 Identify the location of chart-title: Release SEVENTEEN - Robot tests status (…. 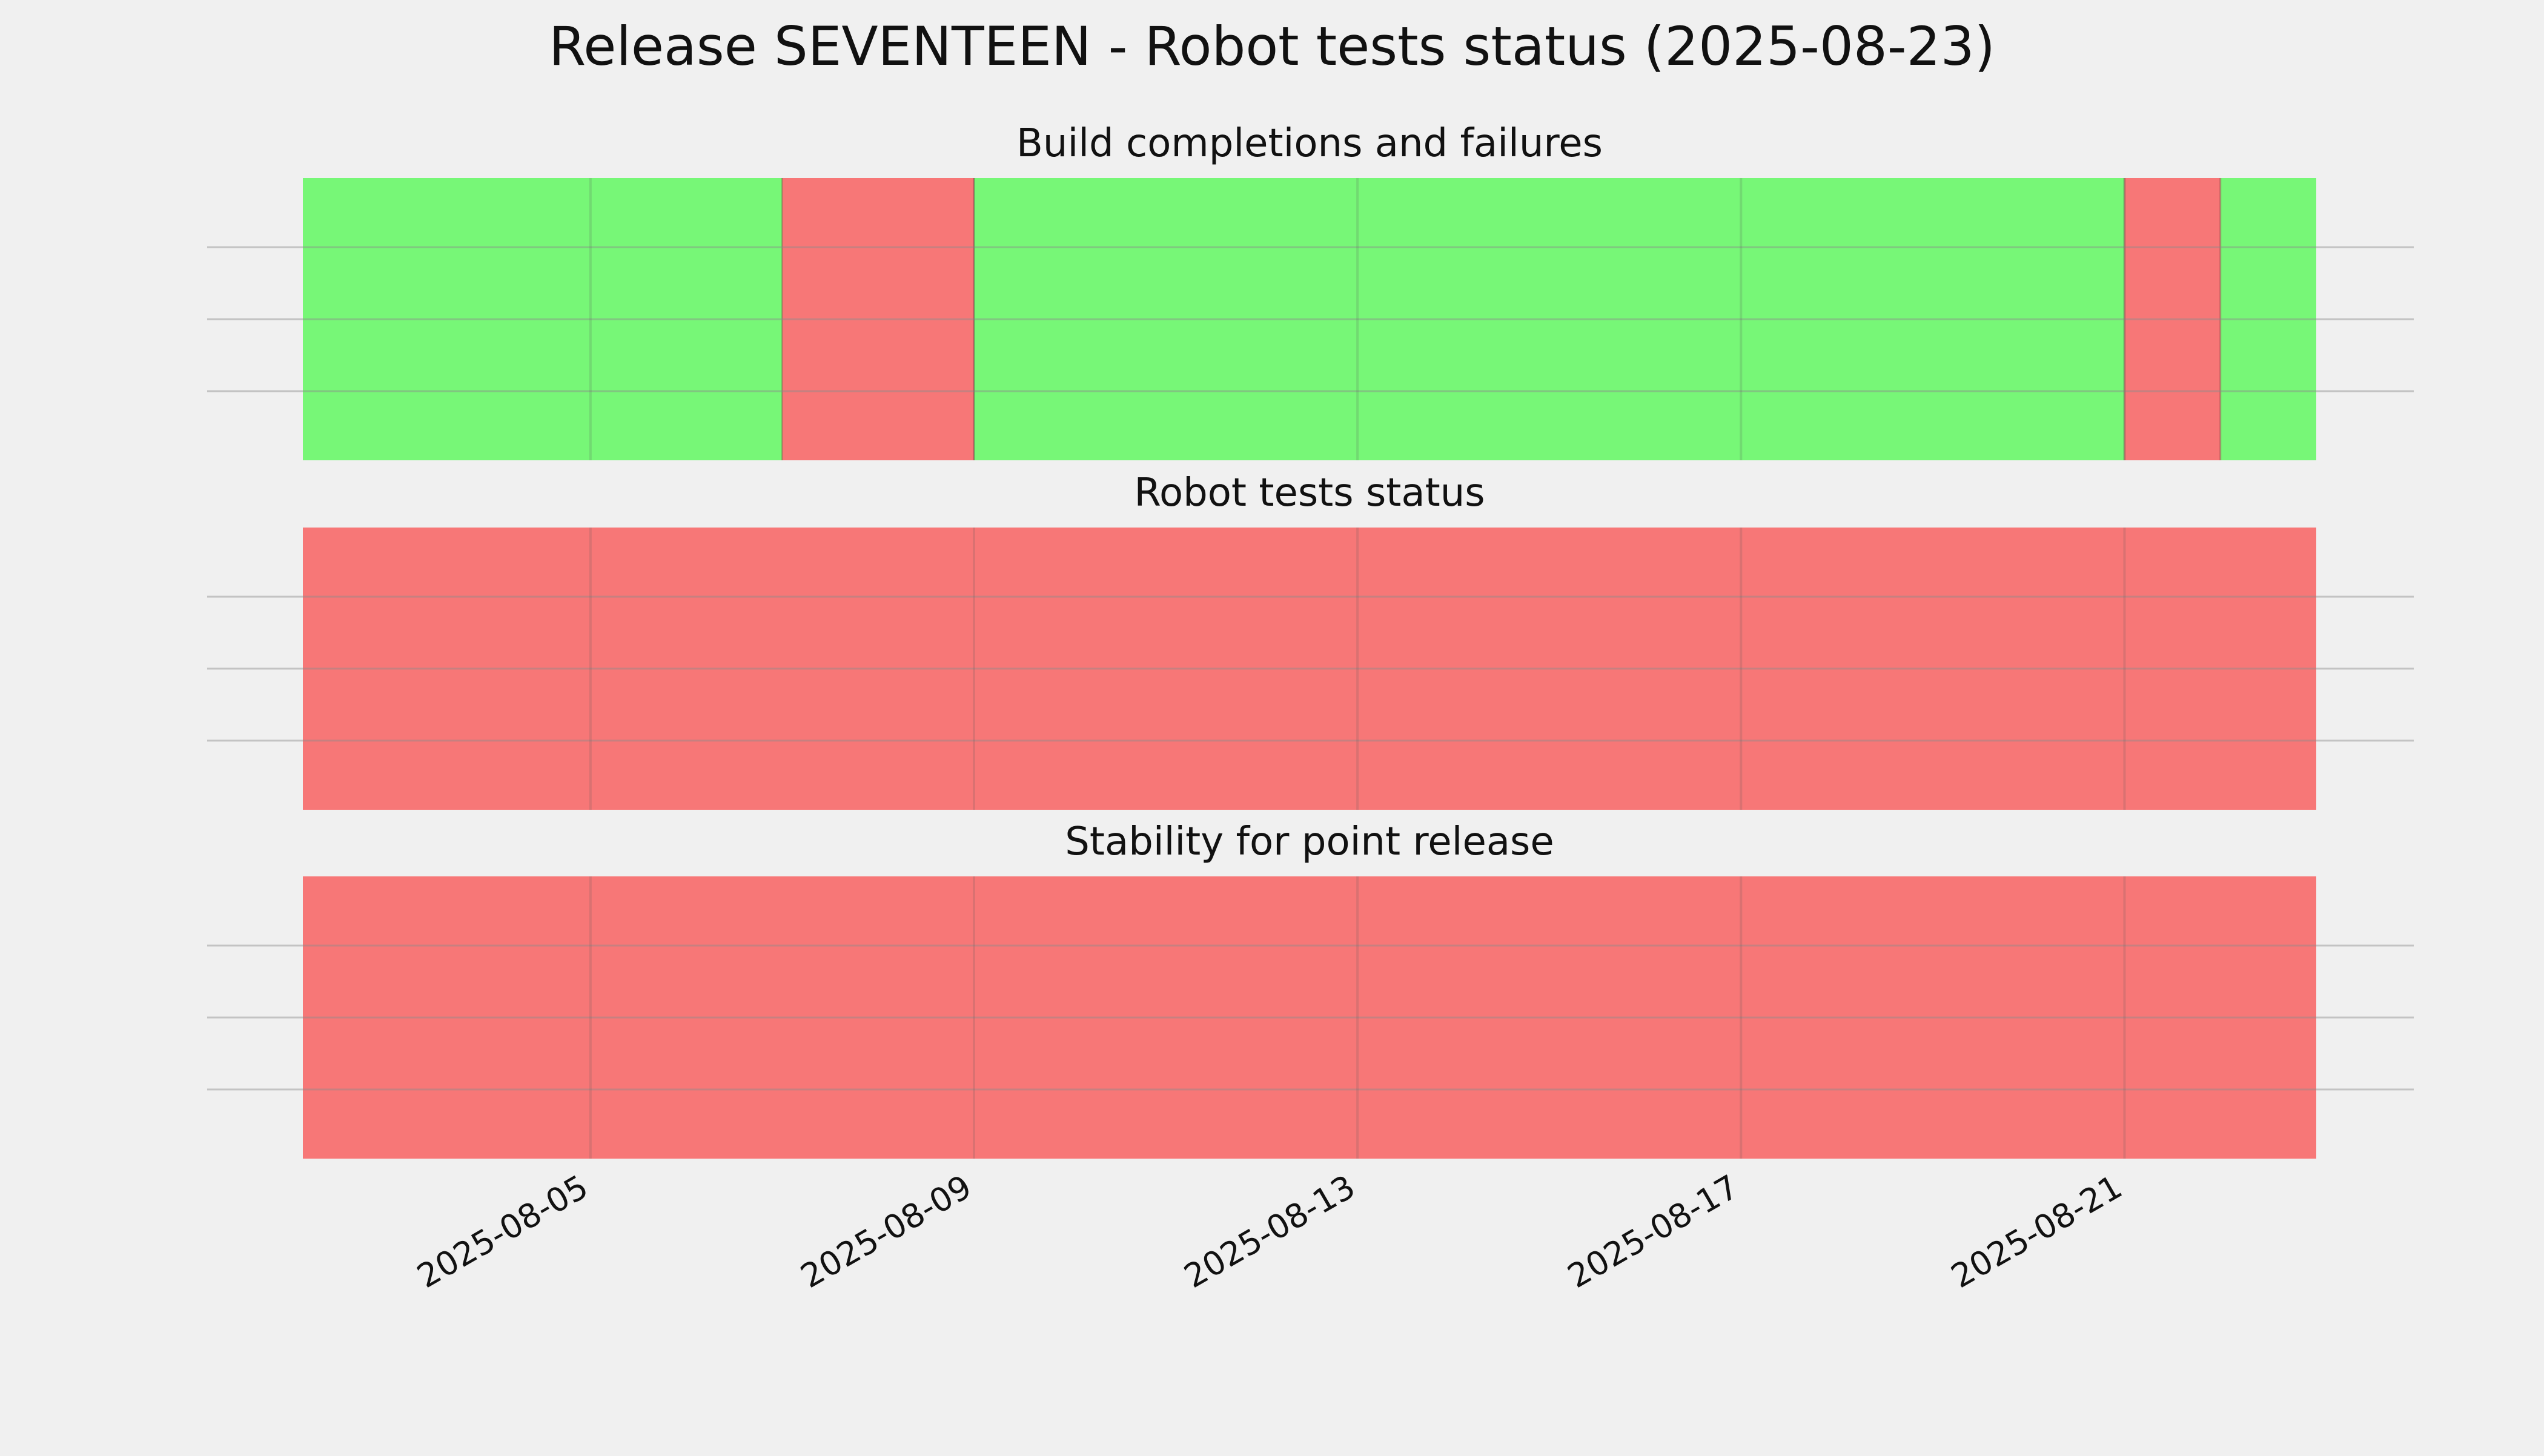
(1272, 46).